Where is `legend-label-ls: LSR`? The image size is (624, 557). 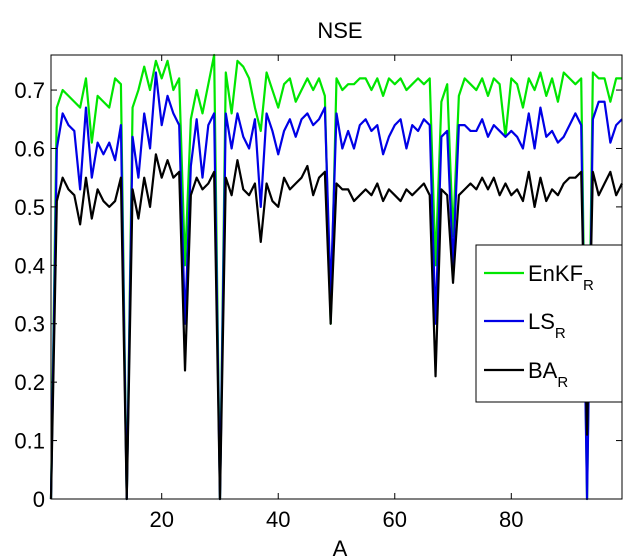 legend-label-ls: LSR is located at coordinates (547, 325).